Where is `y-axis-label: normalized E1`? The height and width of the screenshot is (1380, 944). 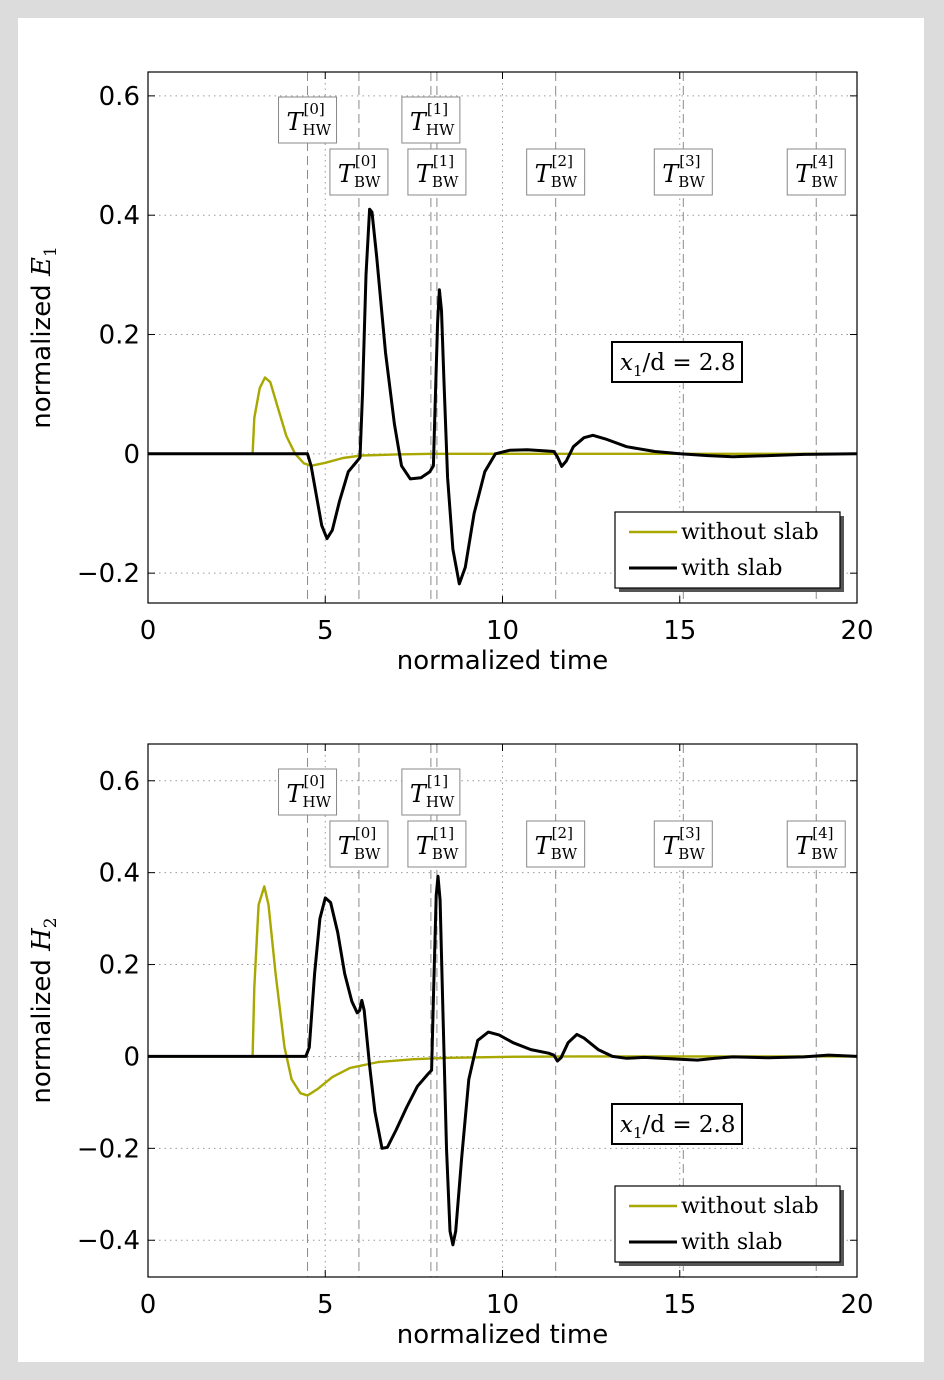 y-axis-label: normalized E1 is located at coordinates (44, 337).